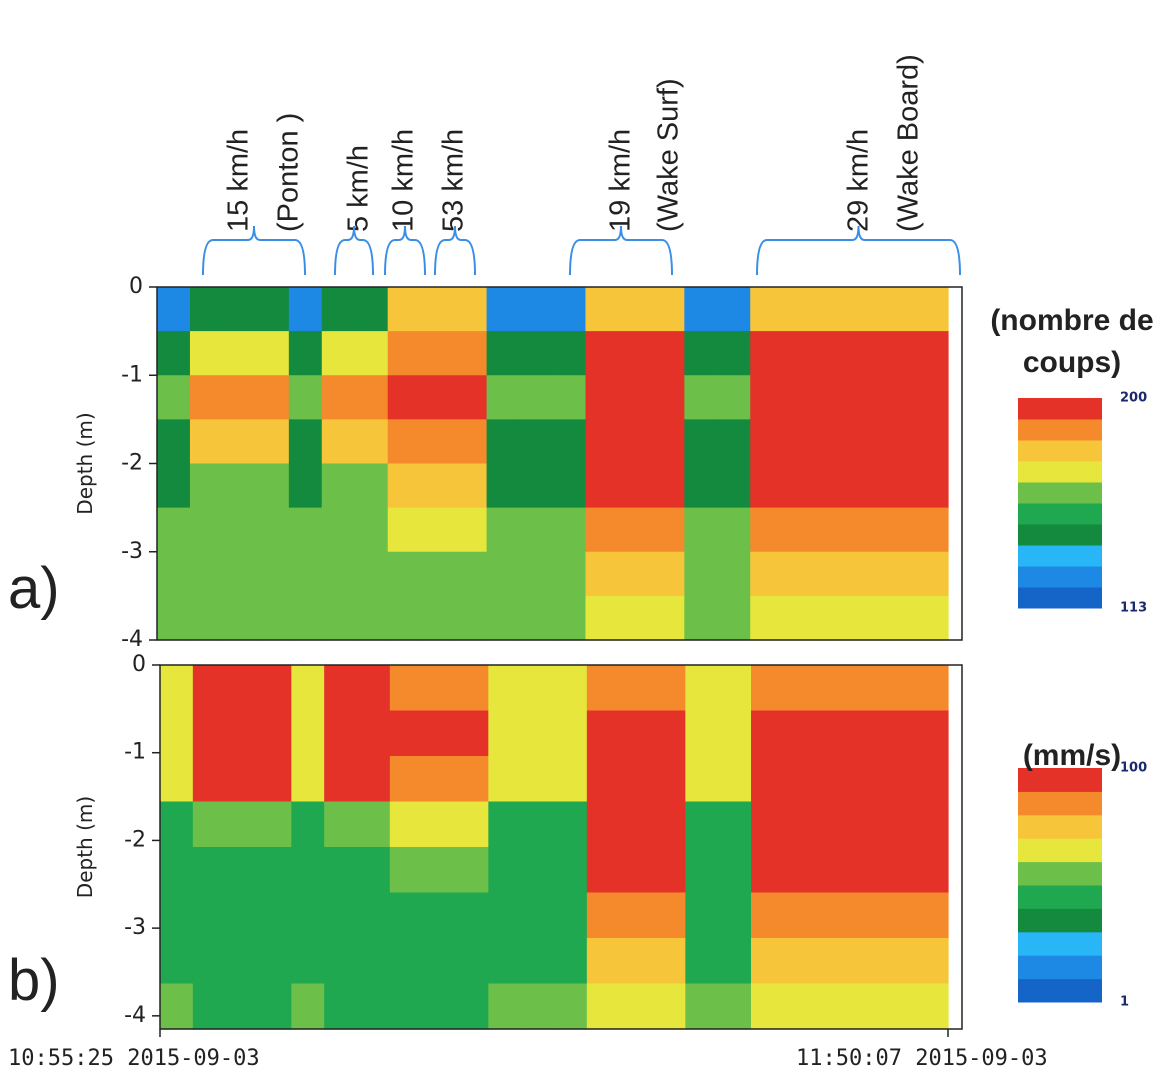  Describe the element at coordinates (454, 180) in the screenshot. I see `speed-annotation: 53 km/h` at that location.